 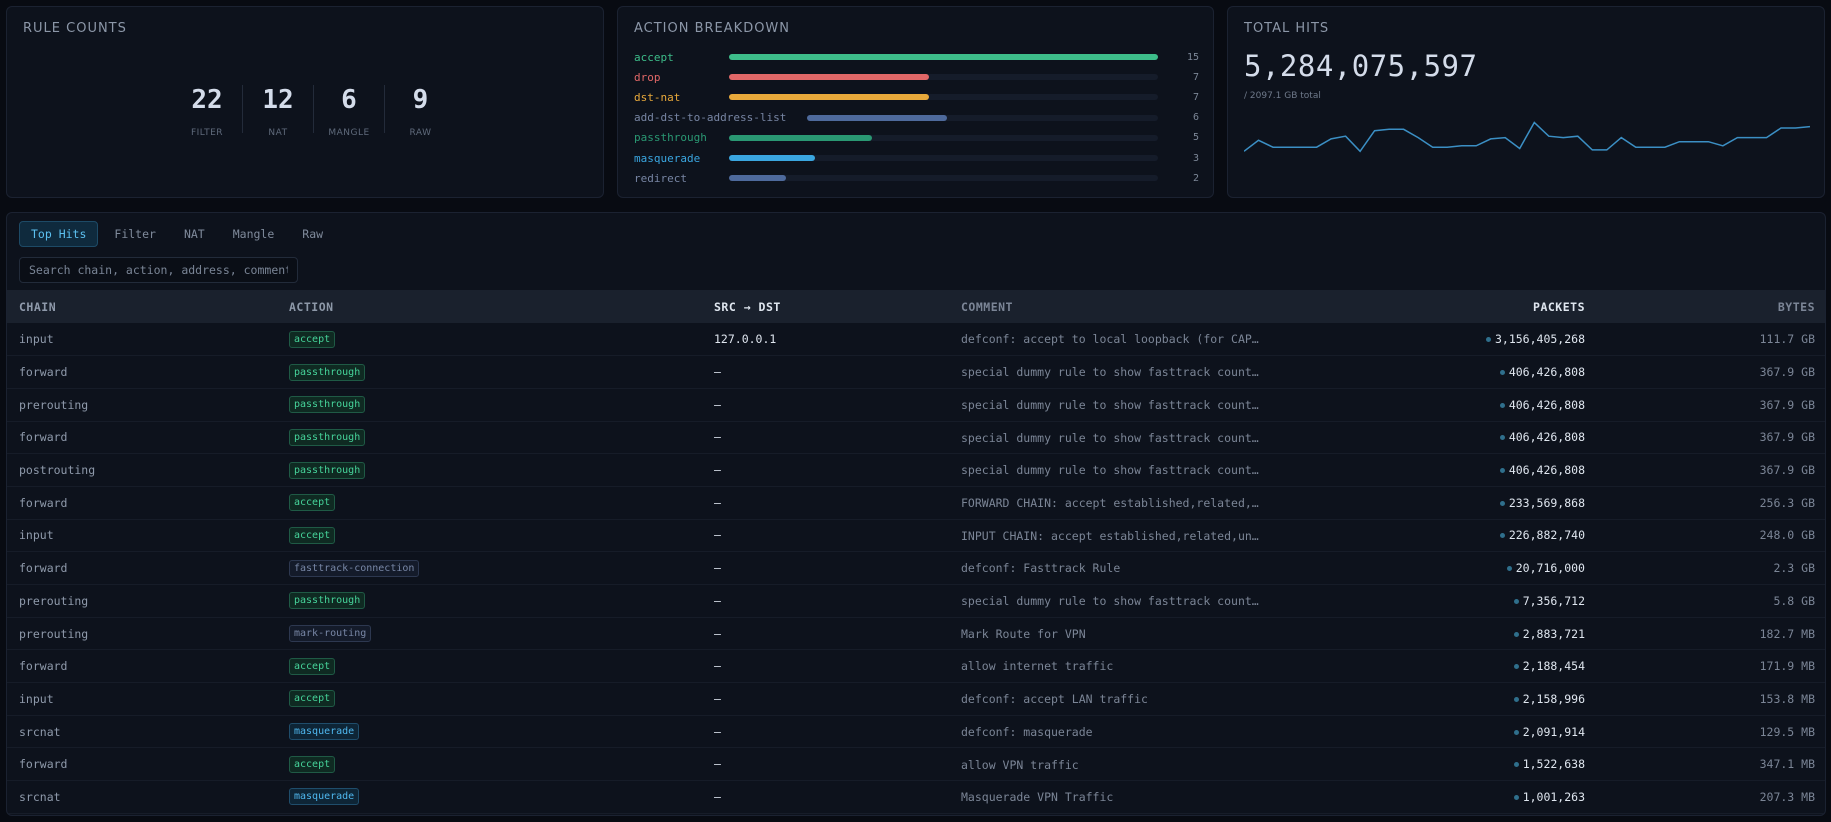 I want to click on cell-packets: 406,426,808, so click(x=1457, y=470).